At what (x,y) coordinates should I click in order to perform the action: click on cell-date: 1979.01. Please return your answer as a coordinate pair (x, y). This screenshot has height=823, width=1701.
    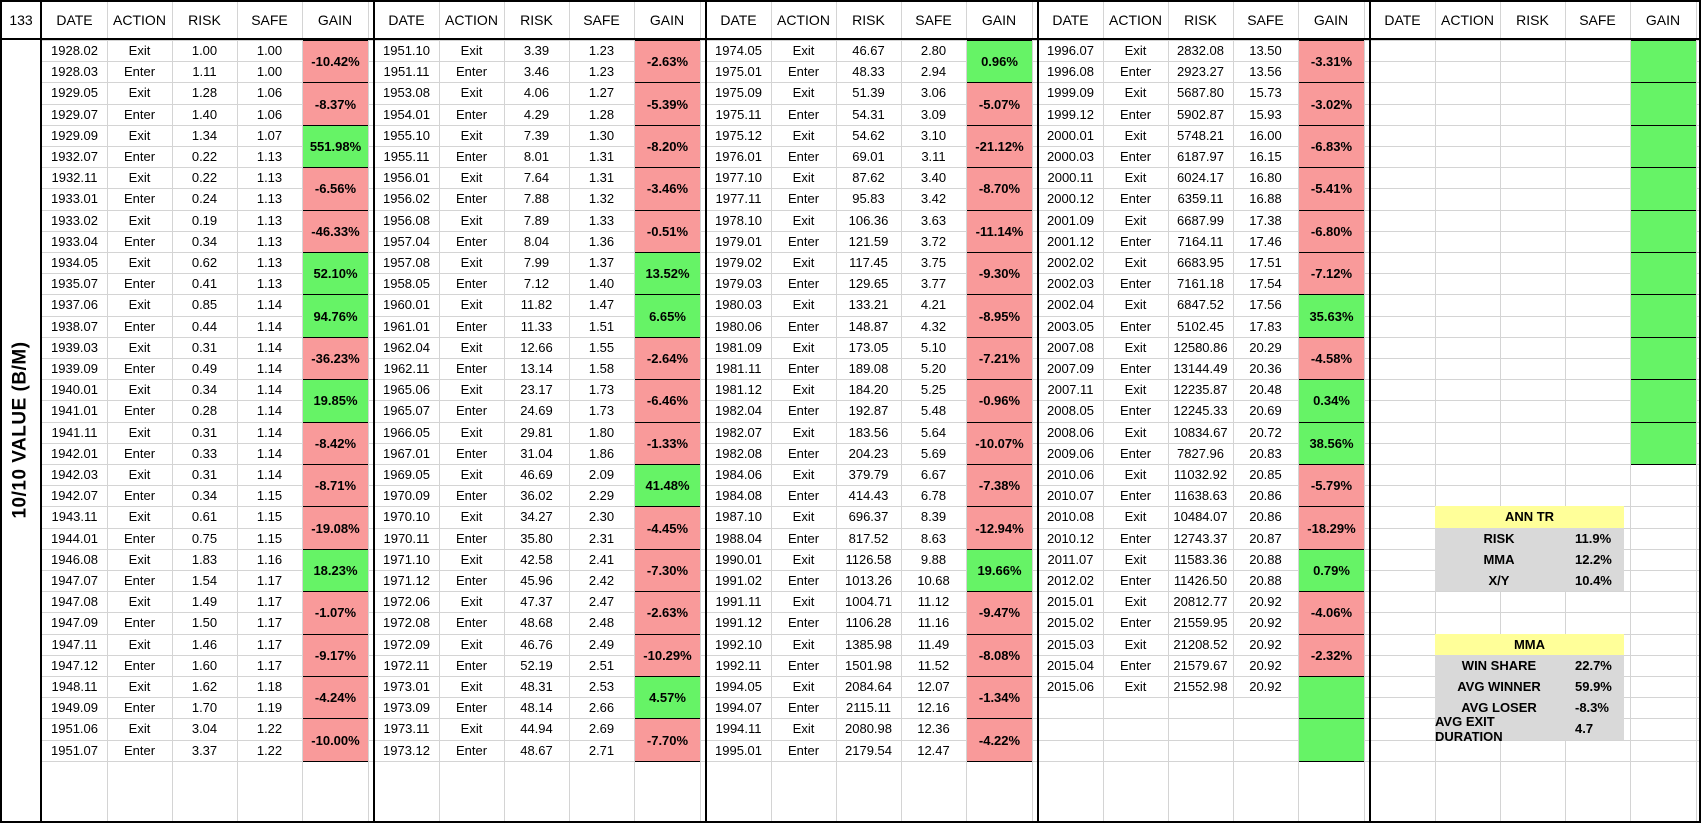
    Looking at the image, I should click on (738, 241).